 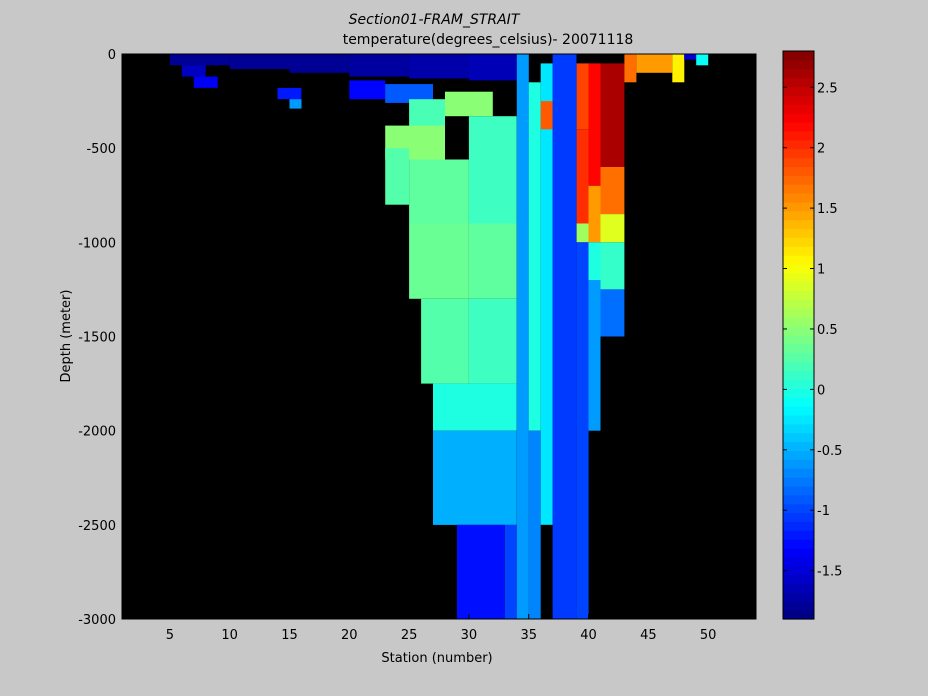 I want to click on colorbar-tick-label: -1, so click(x=823, y=511).